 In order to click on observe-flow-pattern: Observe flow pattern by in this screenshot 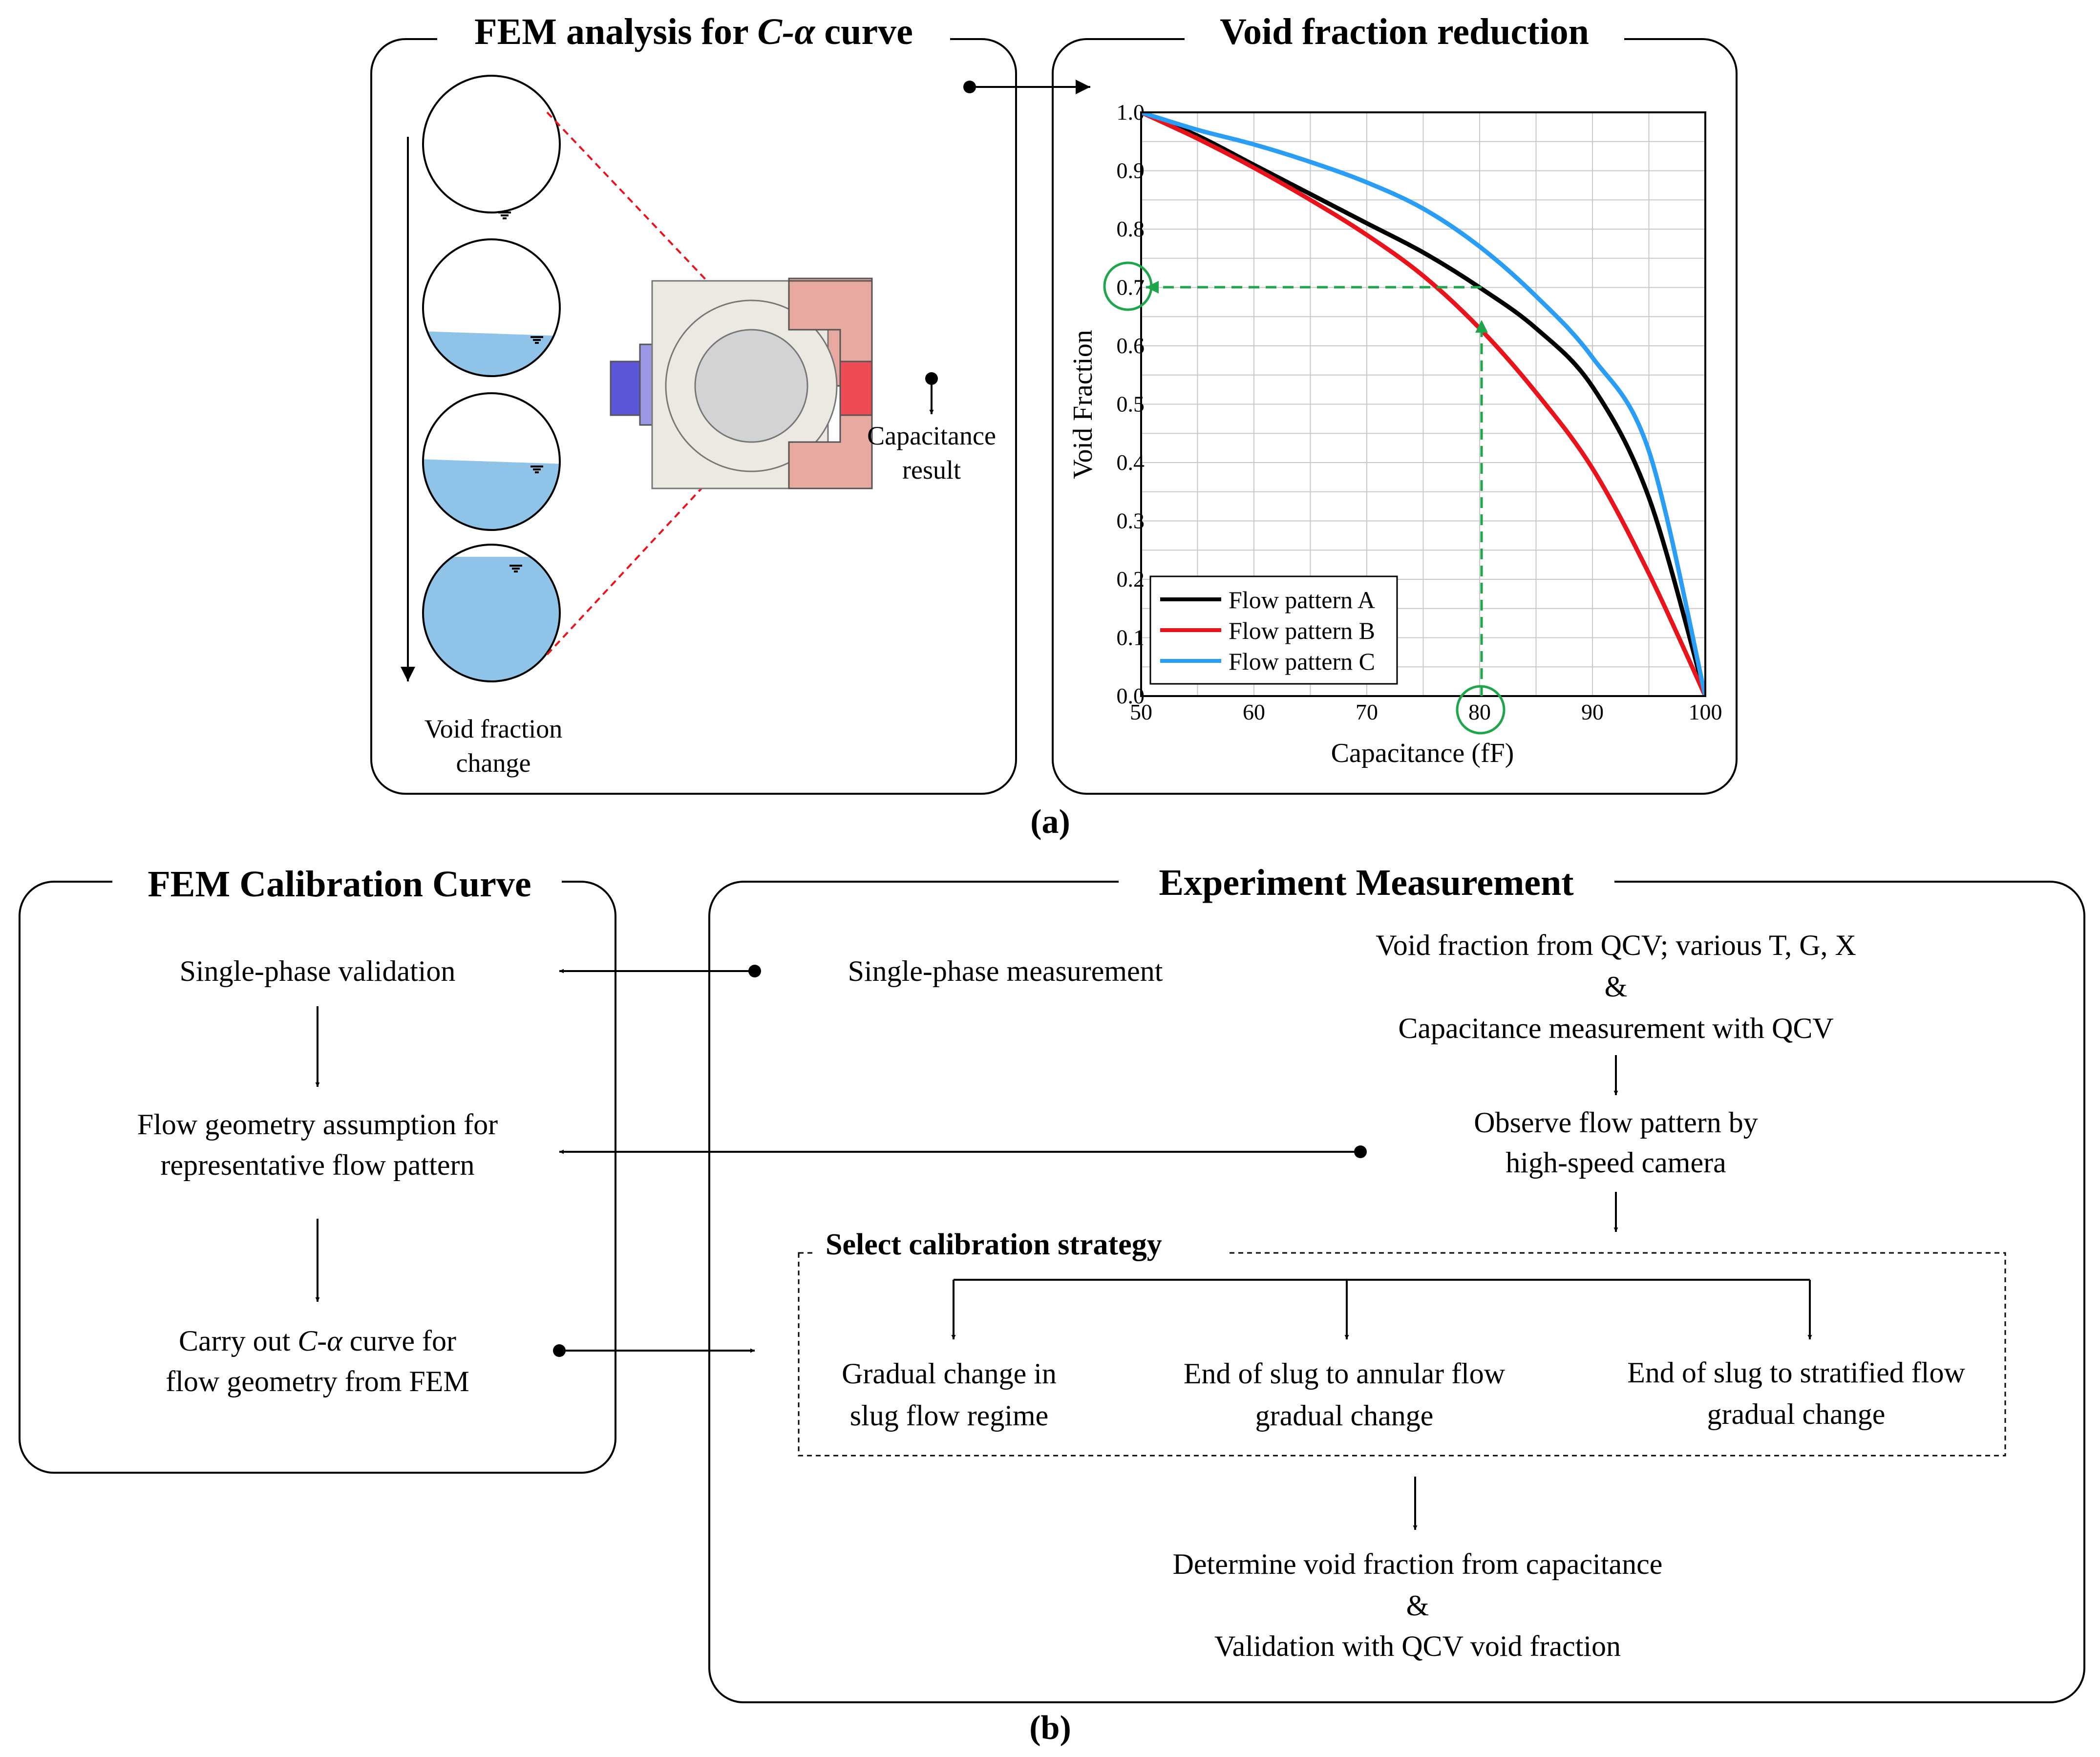, I will do `click(1616, 1122)`.